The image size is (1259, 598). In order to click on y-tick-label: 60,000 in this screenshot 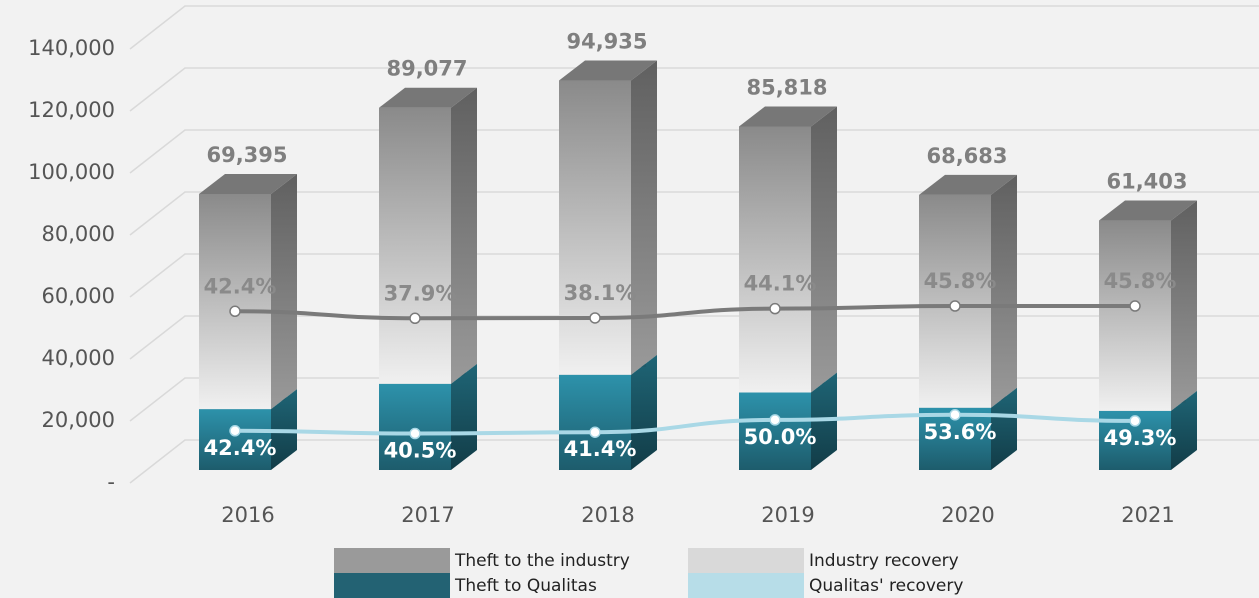, I will do `click(78, 296)`.